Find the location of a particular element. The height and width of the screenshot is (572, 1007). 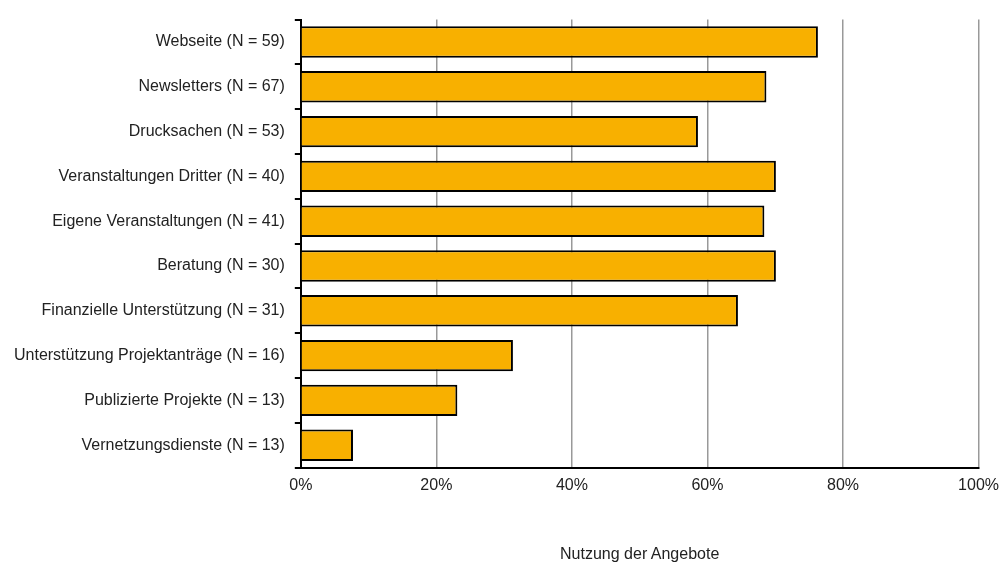

x-tick-label: 60% is located at coordinates (707, 484).